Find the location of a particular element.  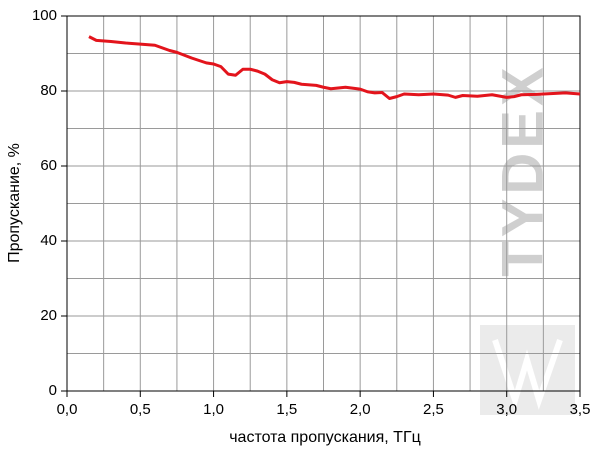

y-tick-label: 0 is located at coordinates (53, 390).